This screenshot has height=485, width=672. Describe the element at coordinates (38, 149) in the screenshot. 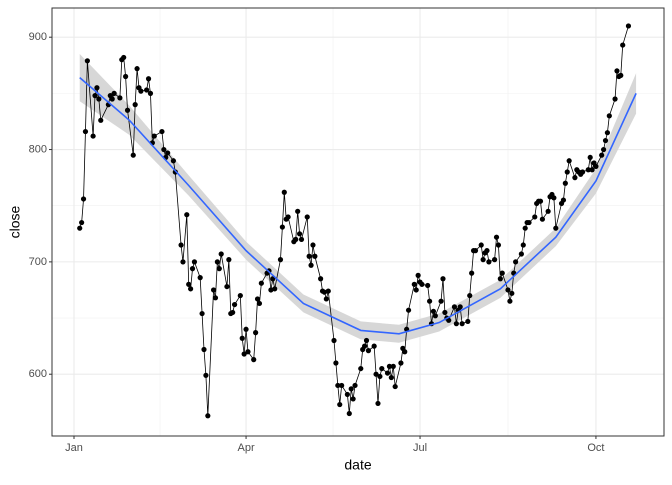

I see `y-tick-label: 800` at that location.